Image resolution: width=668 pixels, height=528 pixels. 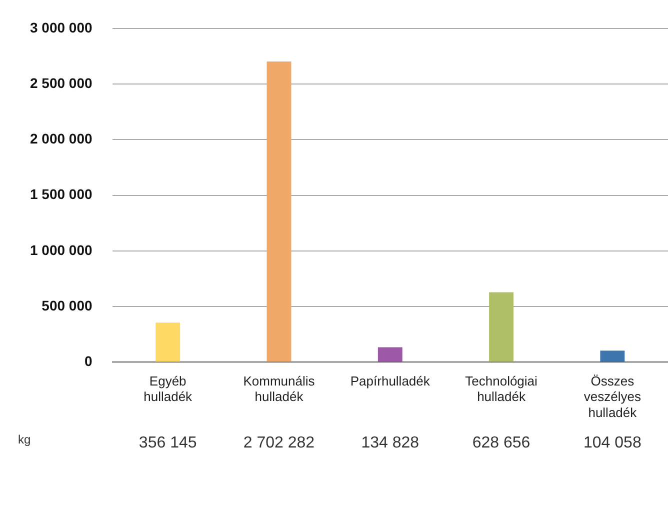 What do you see at coordinates (167, 443) in the screenshot?
I see `data-label: 356 145` at bounding box center [167, 443].